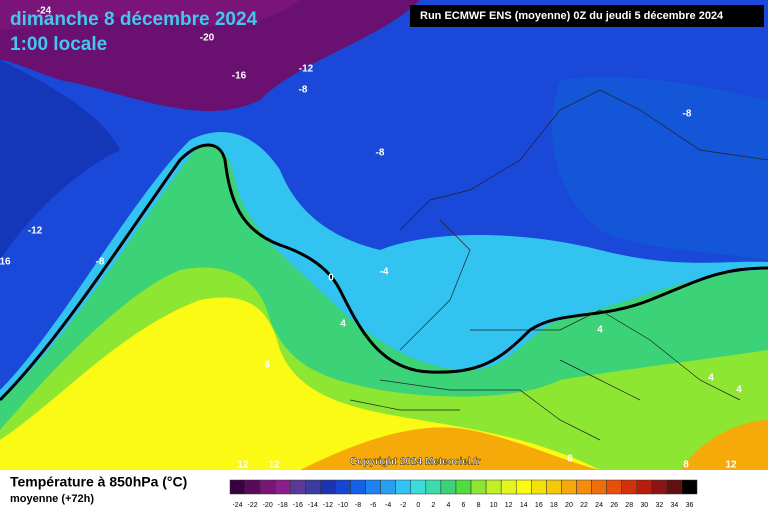  Describe the element at coordinates (690, 505) in the screenshot. I see `legend-tick-label: 36` at that location.